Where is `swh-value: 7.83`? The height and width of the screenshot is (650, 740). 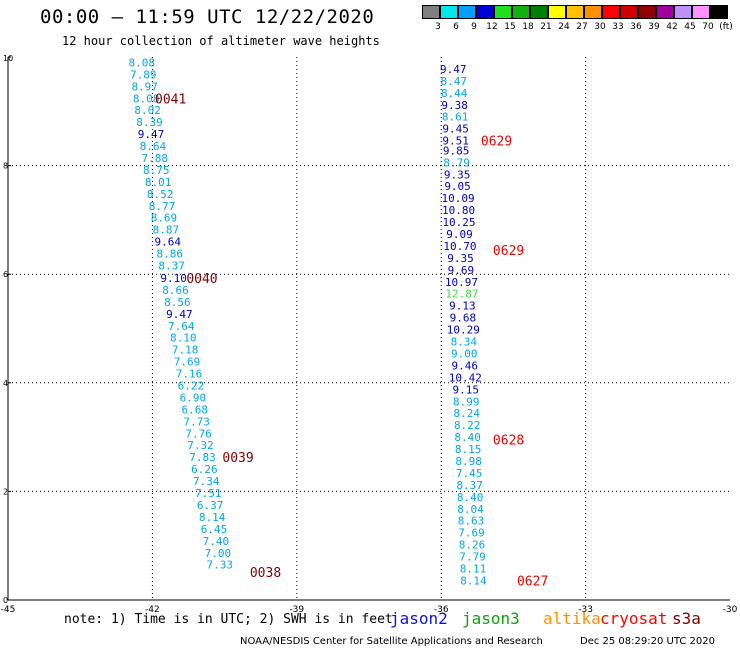
swh-value: 7.83 is located at coordinates (202, 457).